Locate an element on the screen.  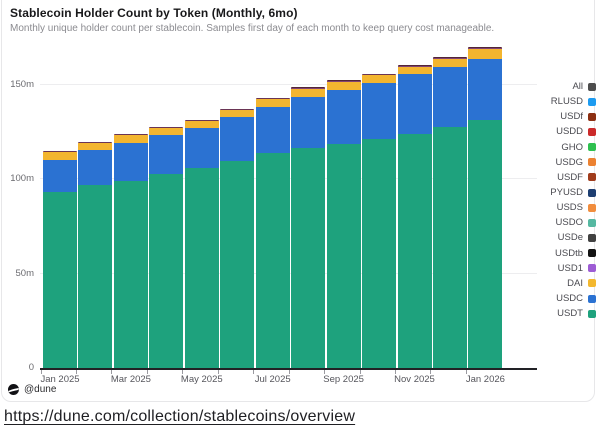
legend-label: USDe is located at coordinates (570, 238).